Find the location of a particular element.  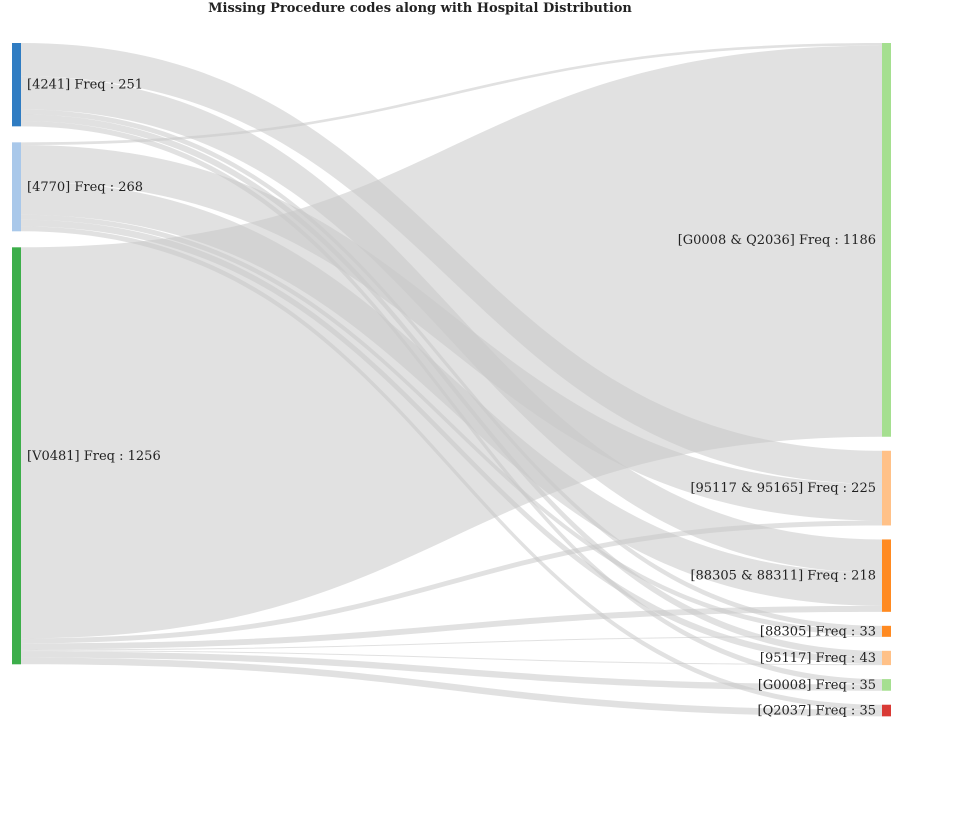

target-label-88305: [88305] Freq : 33 is located at coordinates (818, 631).